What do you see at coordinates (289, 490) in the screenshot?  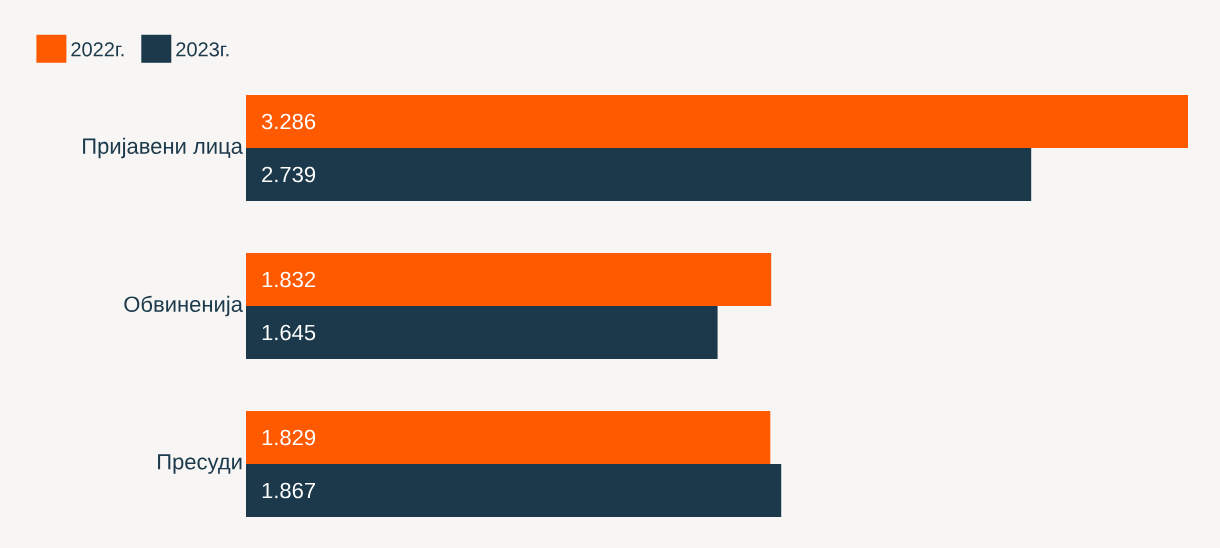 I see `data-label: 1.867` at bounding box center [289, 490].